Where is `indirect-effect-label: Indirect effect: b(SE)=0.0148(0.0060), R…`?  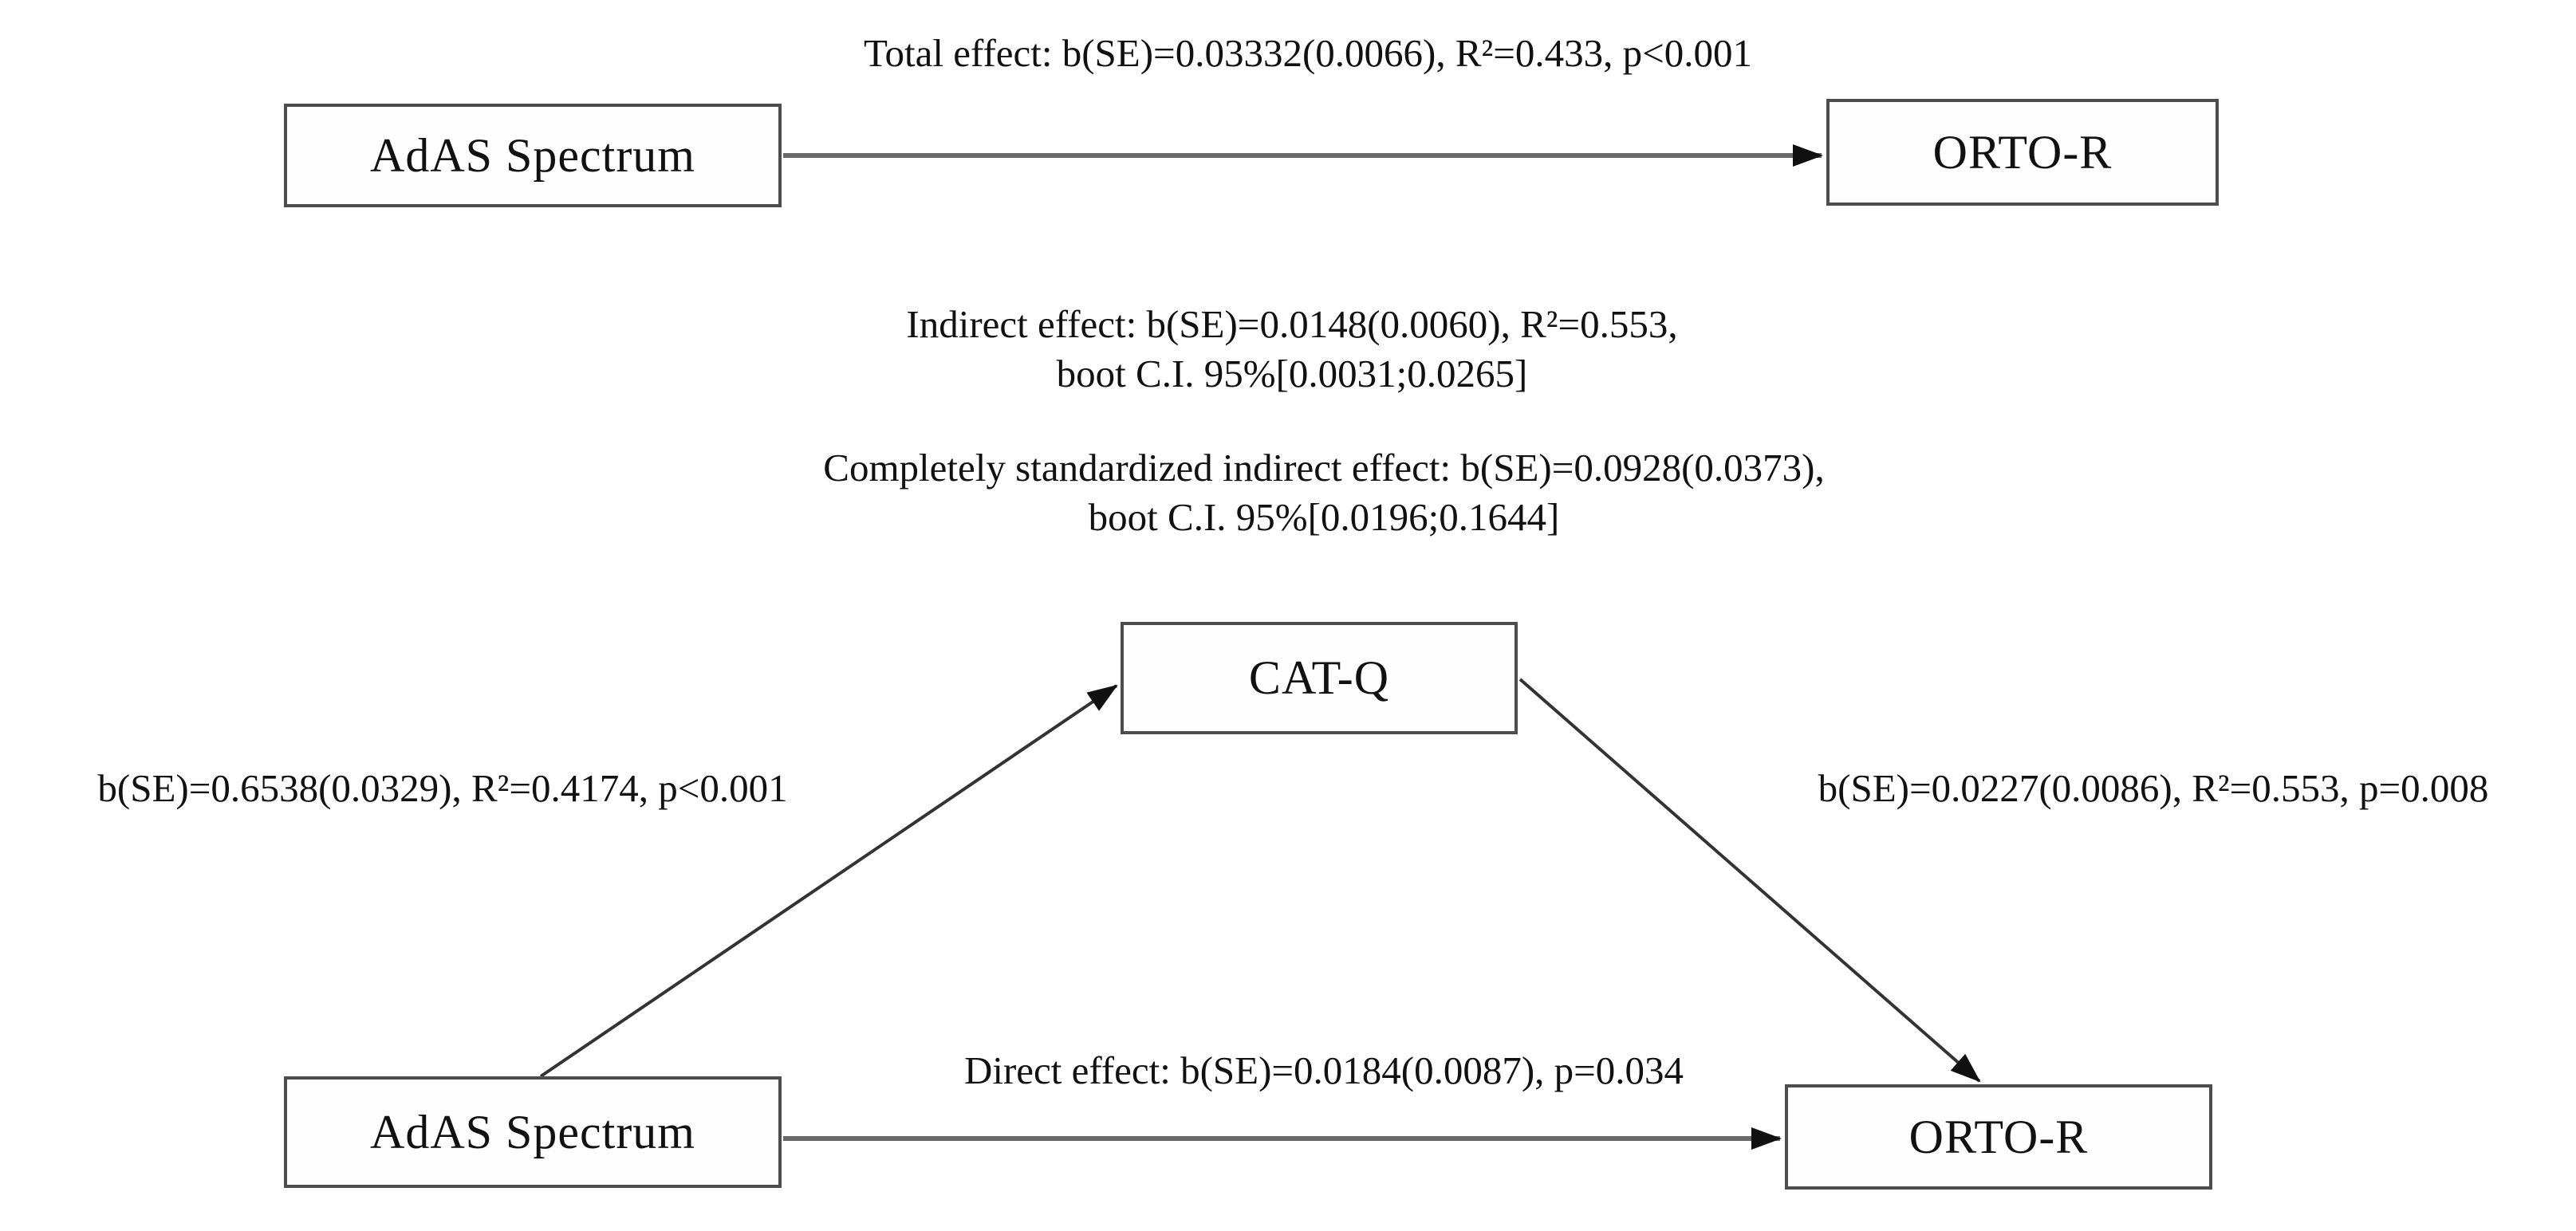 indirect-effect-label: Indirect effect: b(SE)=0.0148(0.0060), R… is located at coordinates (1292, 349).